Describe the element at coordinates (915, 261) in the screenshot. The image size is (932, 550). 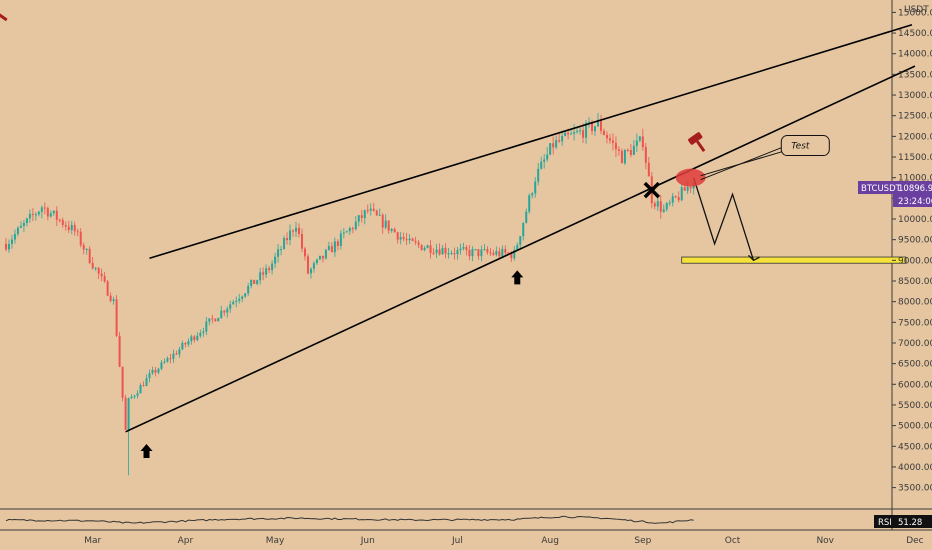
I see `price-tick-label: 9000.00` at that location.